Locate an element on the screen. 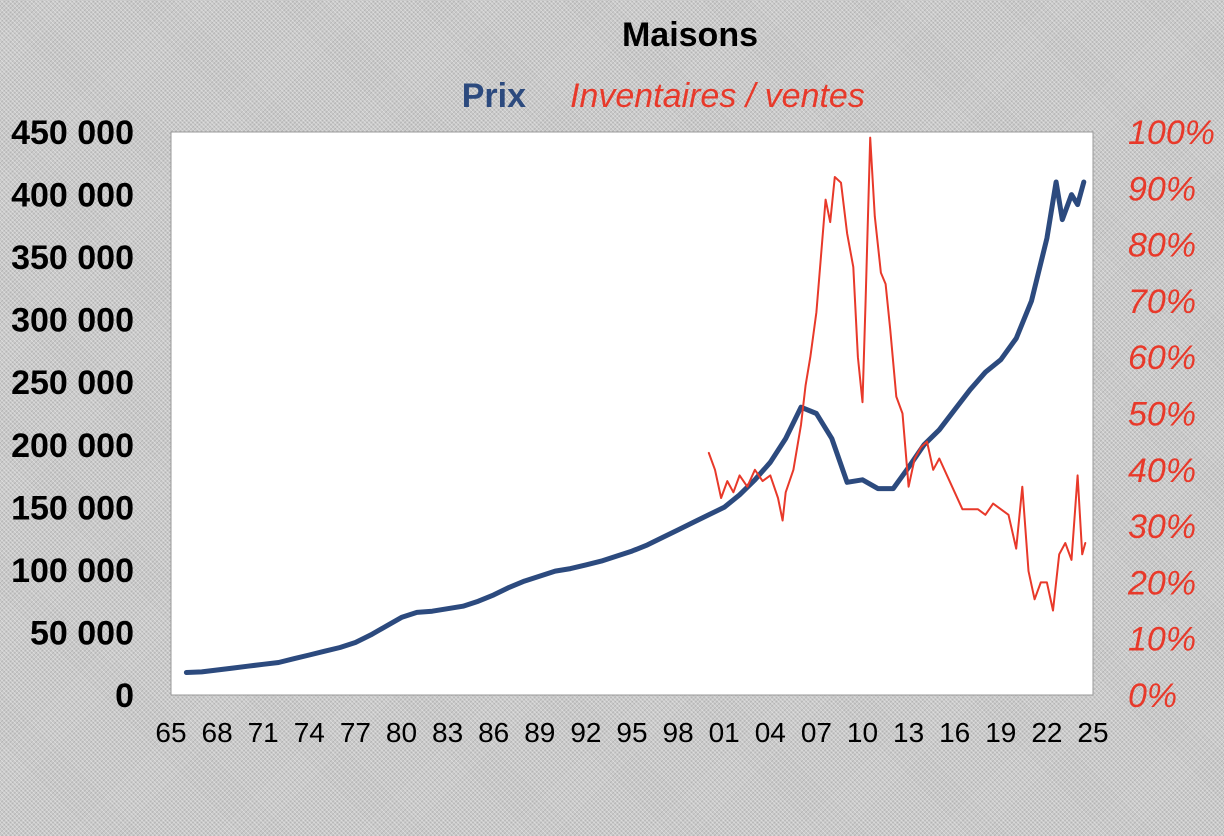 The width and height of the screenshot is (1224, 836). x-tick-label: 83 is located at coordinates (447, 732).